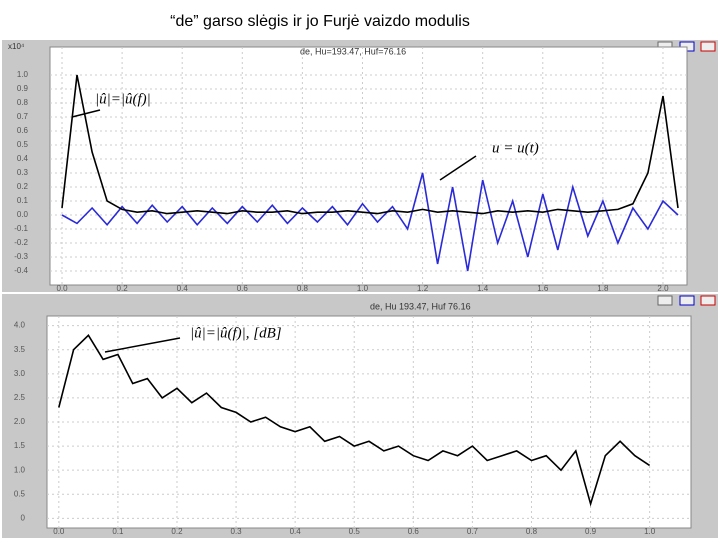  Describe the element at coordinates (473, 531) in the screenshot. I see `x-tick-label: 0.7` at that location.